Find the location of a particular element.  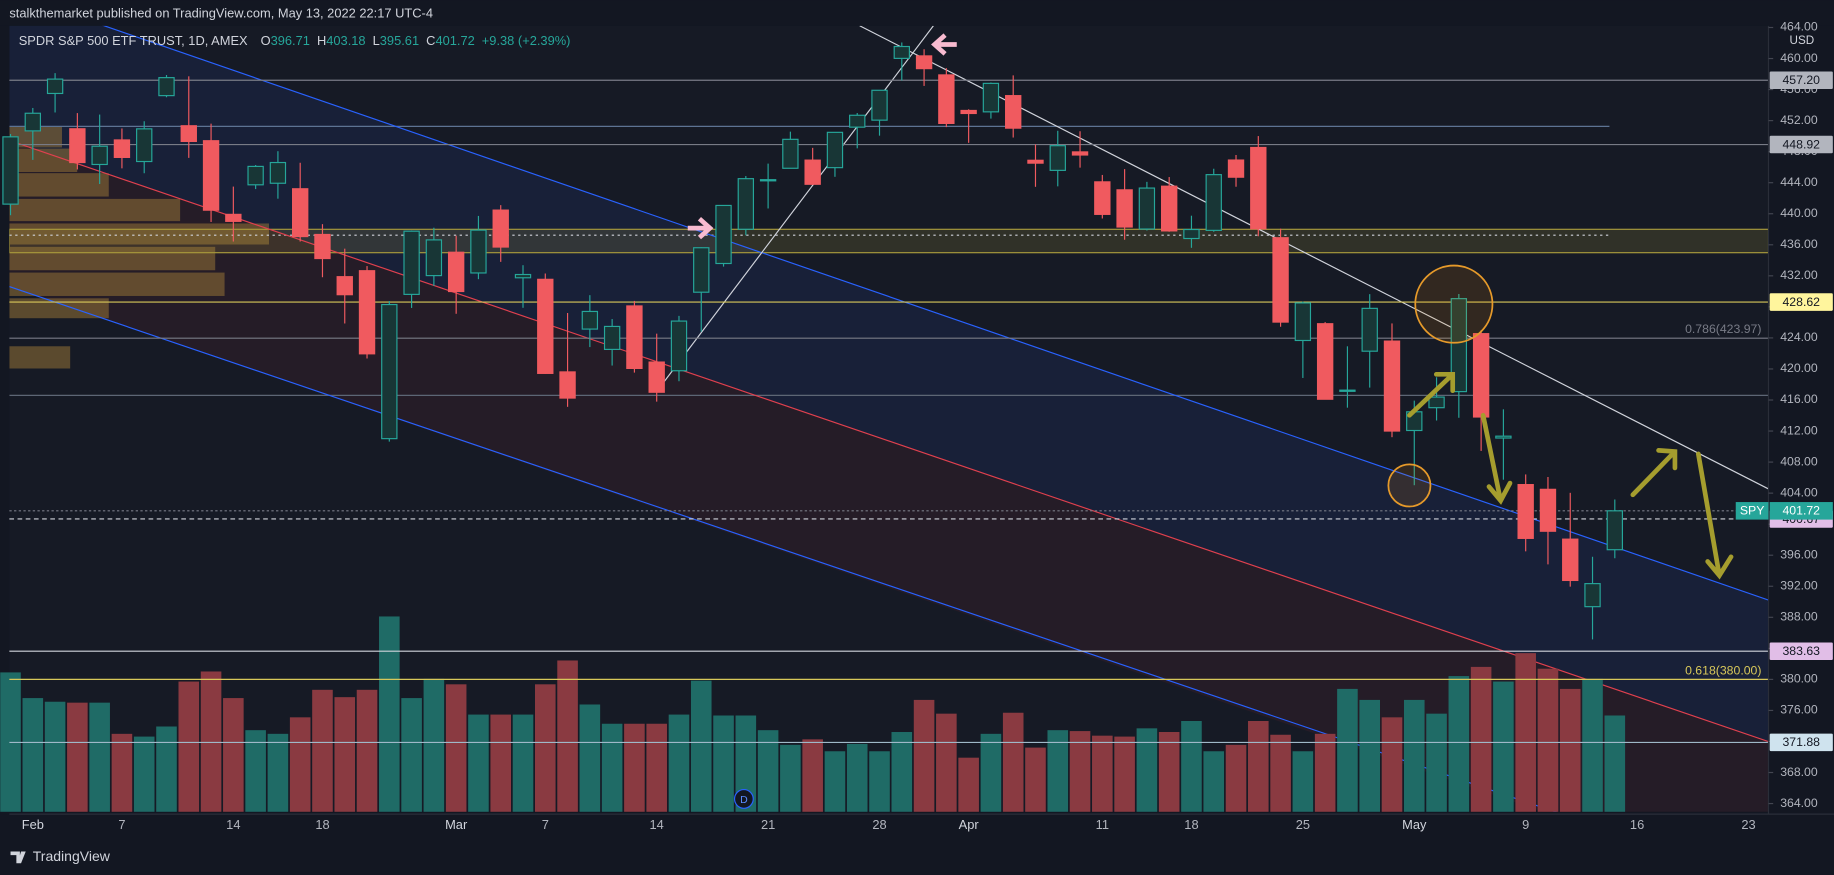

legend-value: 396.71 is located at coordinates (290, 41).